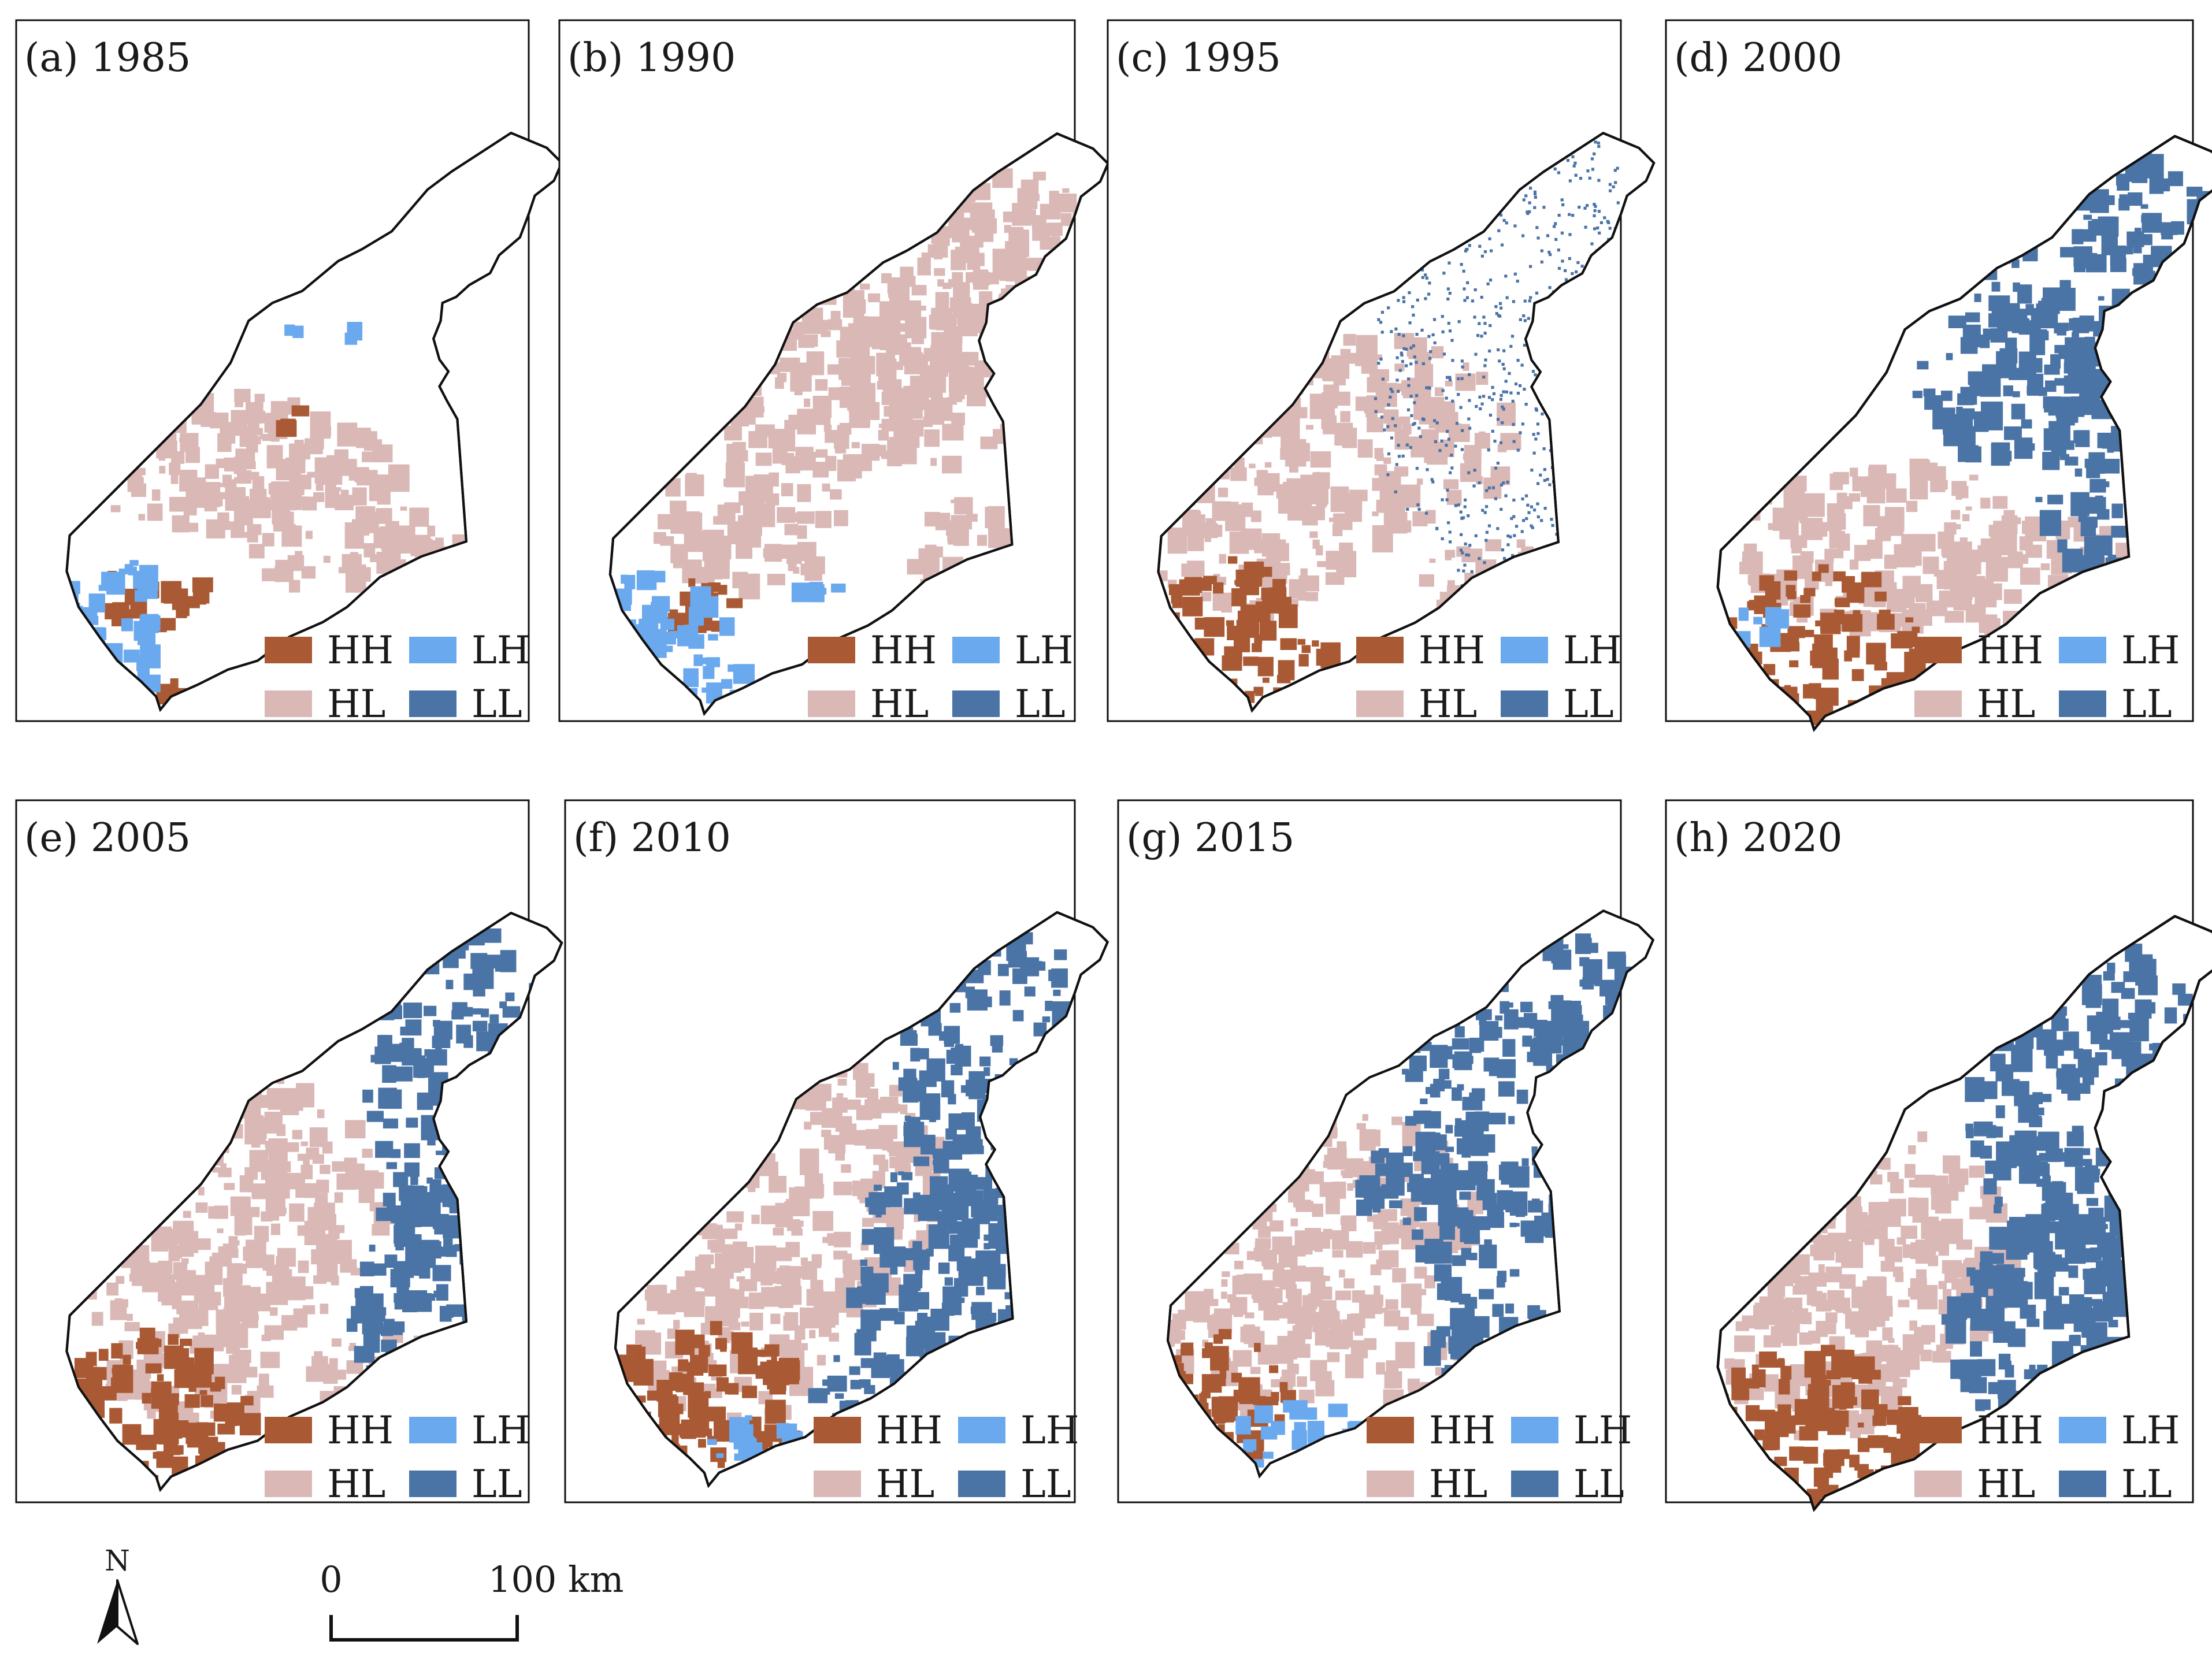  I want to click on legend-swatch-hh, so click(288, 650).